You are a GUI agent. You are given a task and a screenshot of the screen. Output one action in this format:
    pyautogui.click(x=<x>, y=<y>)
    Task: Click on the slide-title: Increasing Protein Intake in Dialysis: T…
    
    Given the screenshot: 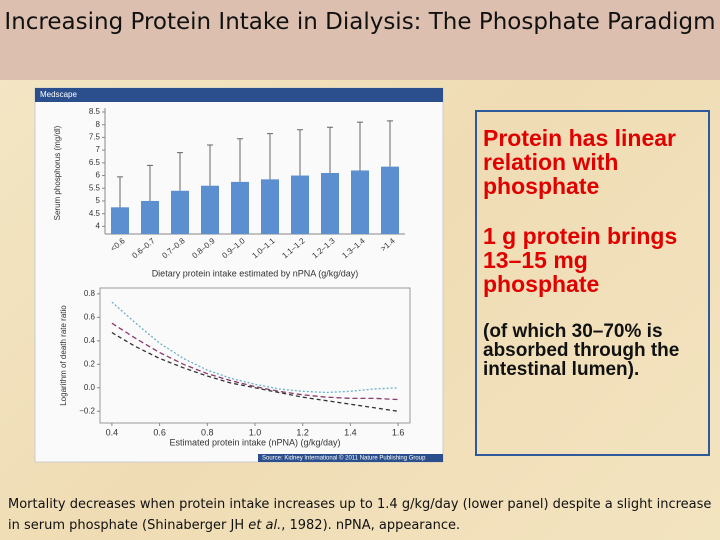 What is the action you would take?
    pyautogui.click(x=360, y=40)
    